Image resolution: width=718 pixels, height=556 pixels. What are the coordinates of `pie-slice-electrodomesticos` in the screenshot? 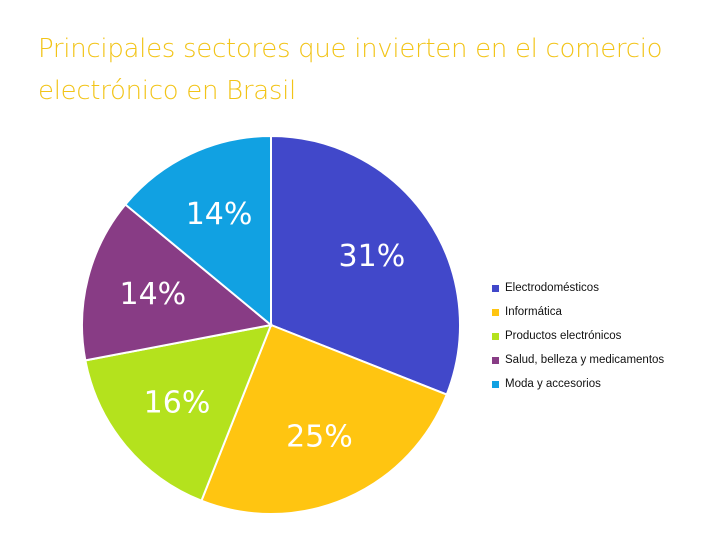 It's located at (365, 265).